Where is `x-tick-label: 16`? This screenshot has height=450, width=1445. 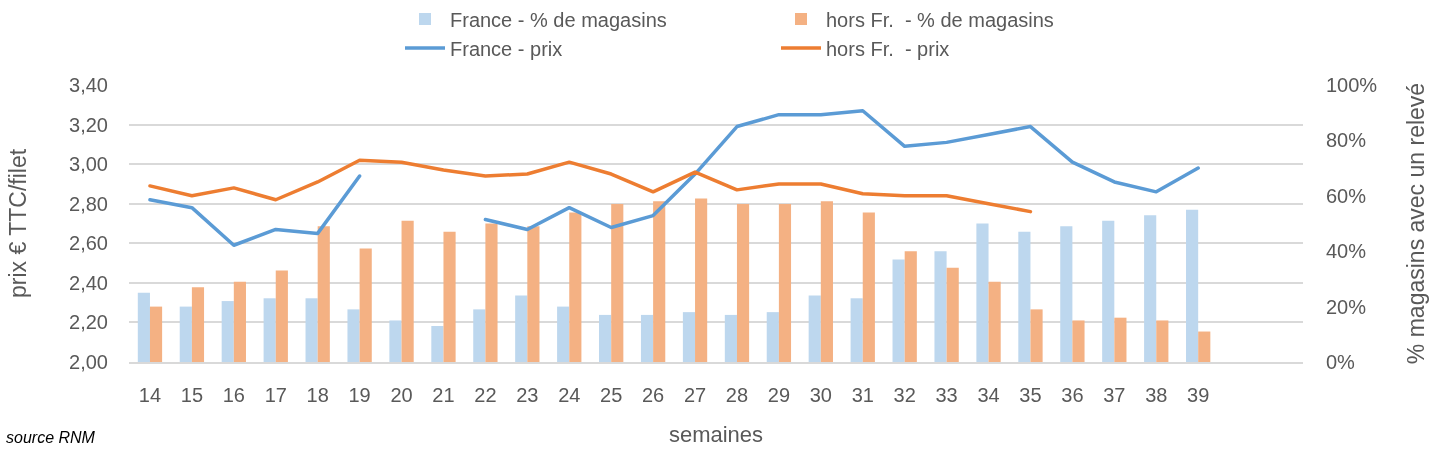 x-tick-label: 16 is located at coordinates (233, 394).